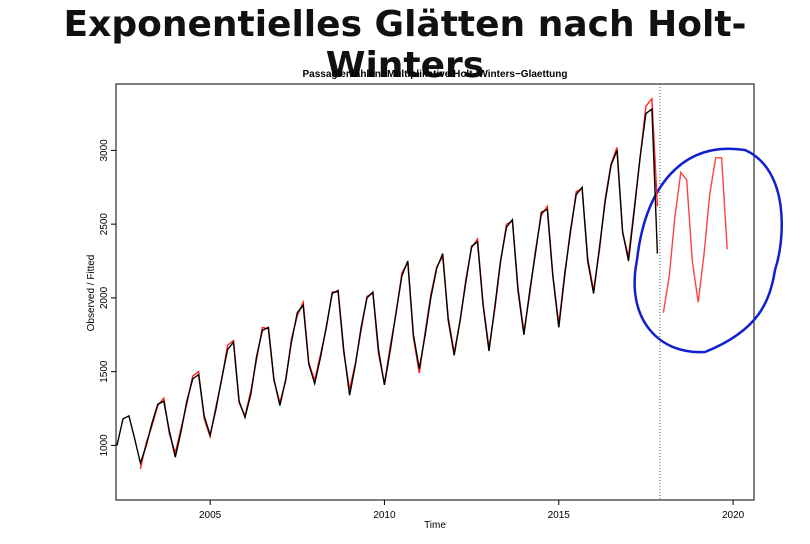  Describe the element at coordinates (210, 515) in the screenshot. I see `x-tick-label: 2005` at that location.